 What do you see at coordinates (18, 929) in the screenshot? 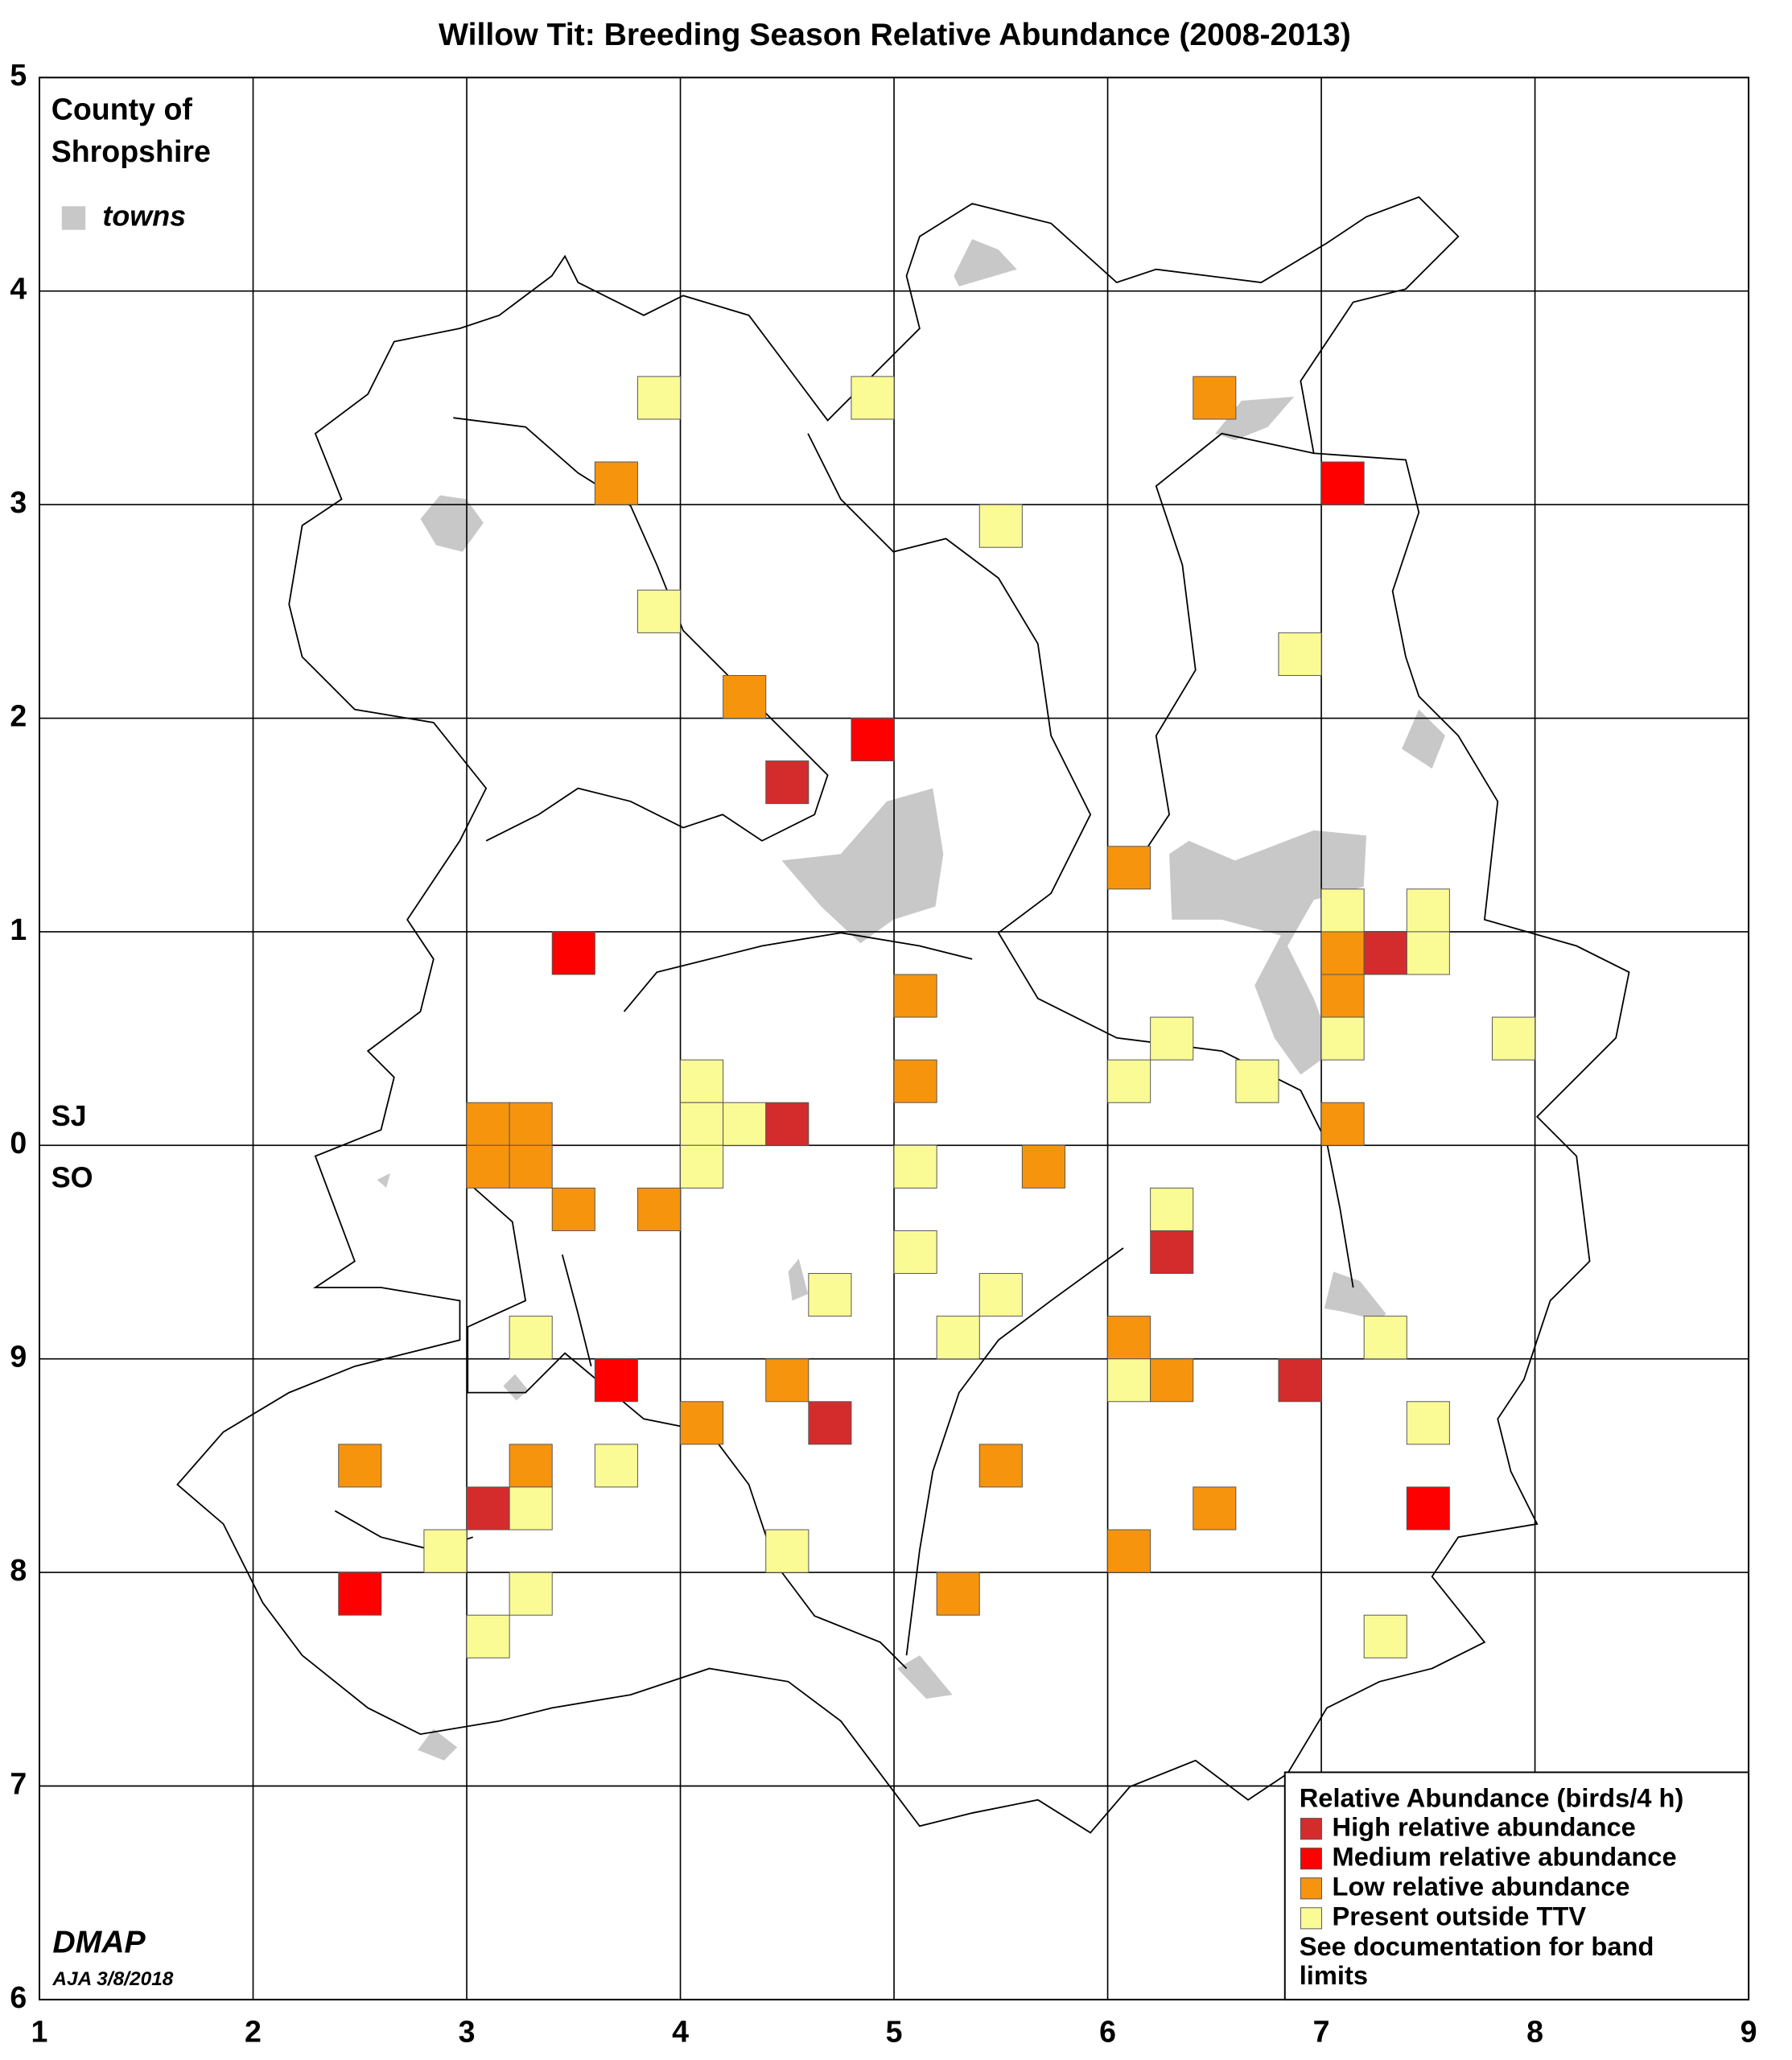
I see `y-tick-label: 1` at bounding box center [18, 929].